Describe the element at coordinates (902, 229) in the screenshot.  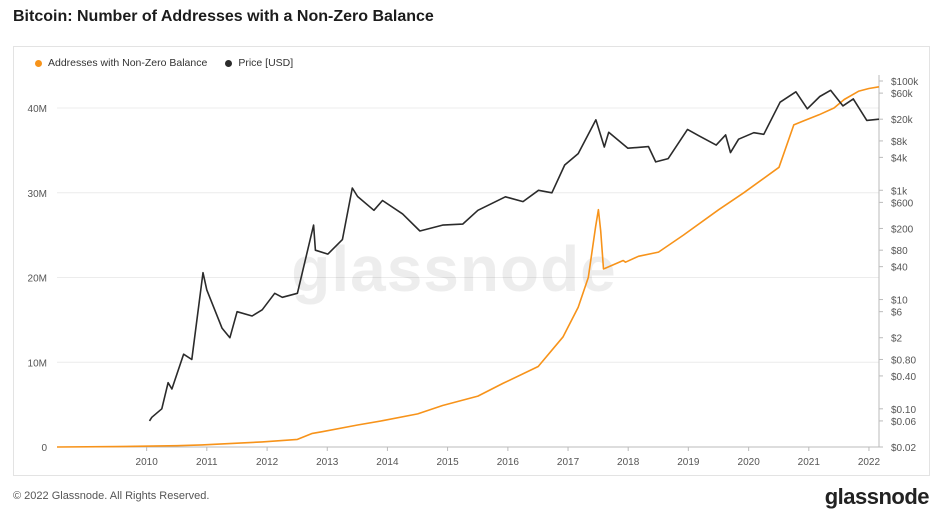
I see `y-right-tick-label: $200` at that location.